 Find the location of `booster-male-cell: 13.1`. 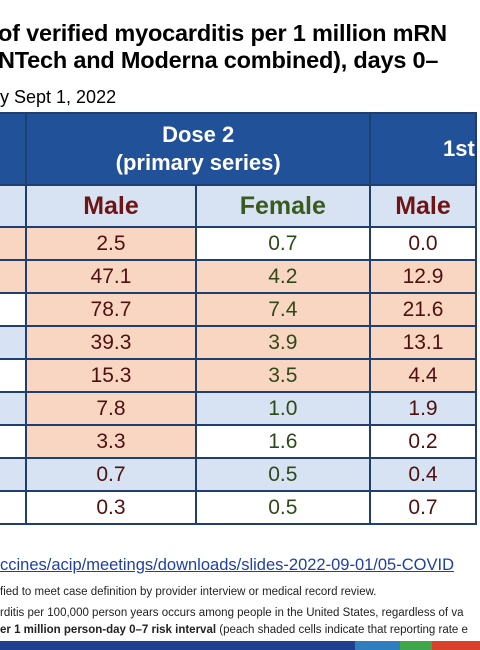

booster-male-cell: 13.1 is located at coordinates (423, 342).